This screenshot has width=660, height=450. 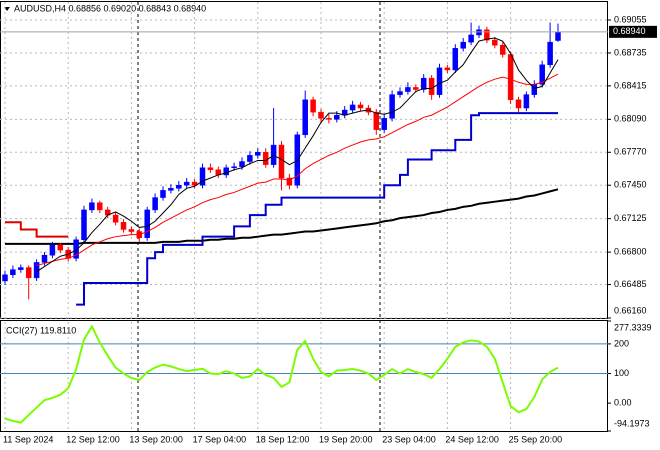 What do you see at coordinates (630, 19) in the screenshot?
I see `y-tick-label: 0.69055` at bounding box center [630, 19].